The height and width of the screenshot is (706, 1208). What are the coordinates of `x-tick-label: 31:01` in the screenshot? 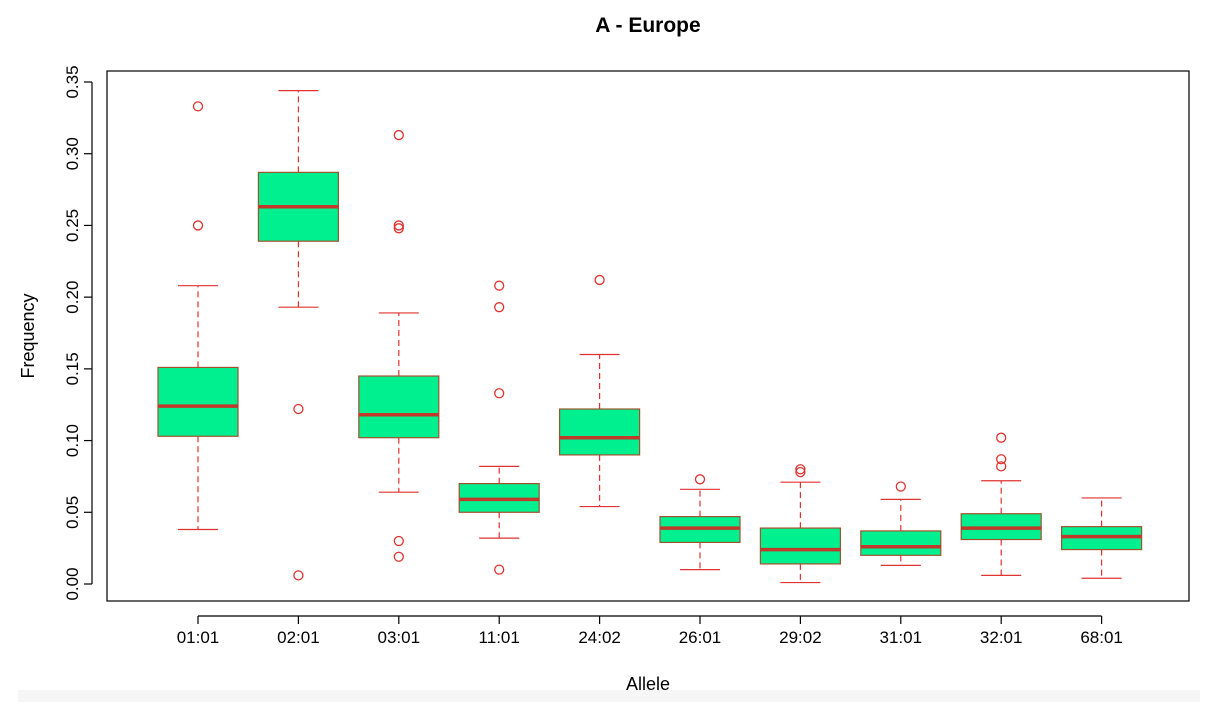 It's located at (901, 637).